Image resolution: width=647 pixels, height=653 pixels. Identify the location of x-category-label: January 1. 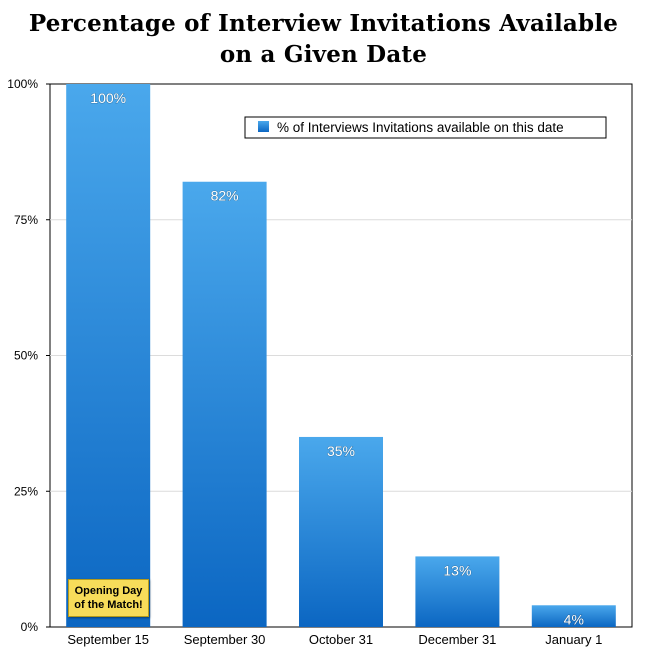
(573, 639).